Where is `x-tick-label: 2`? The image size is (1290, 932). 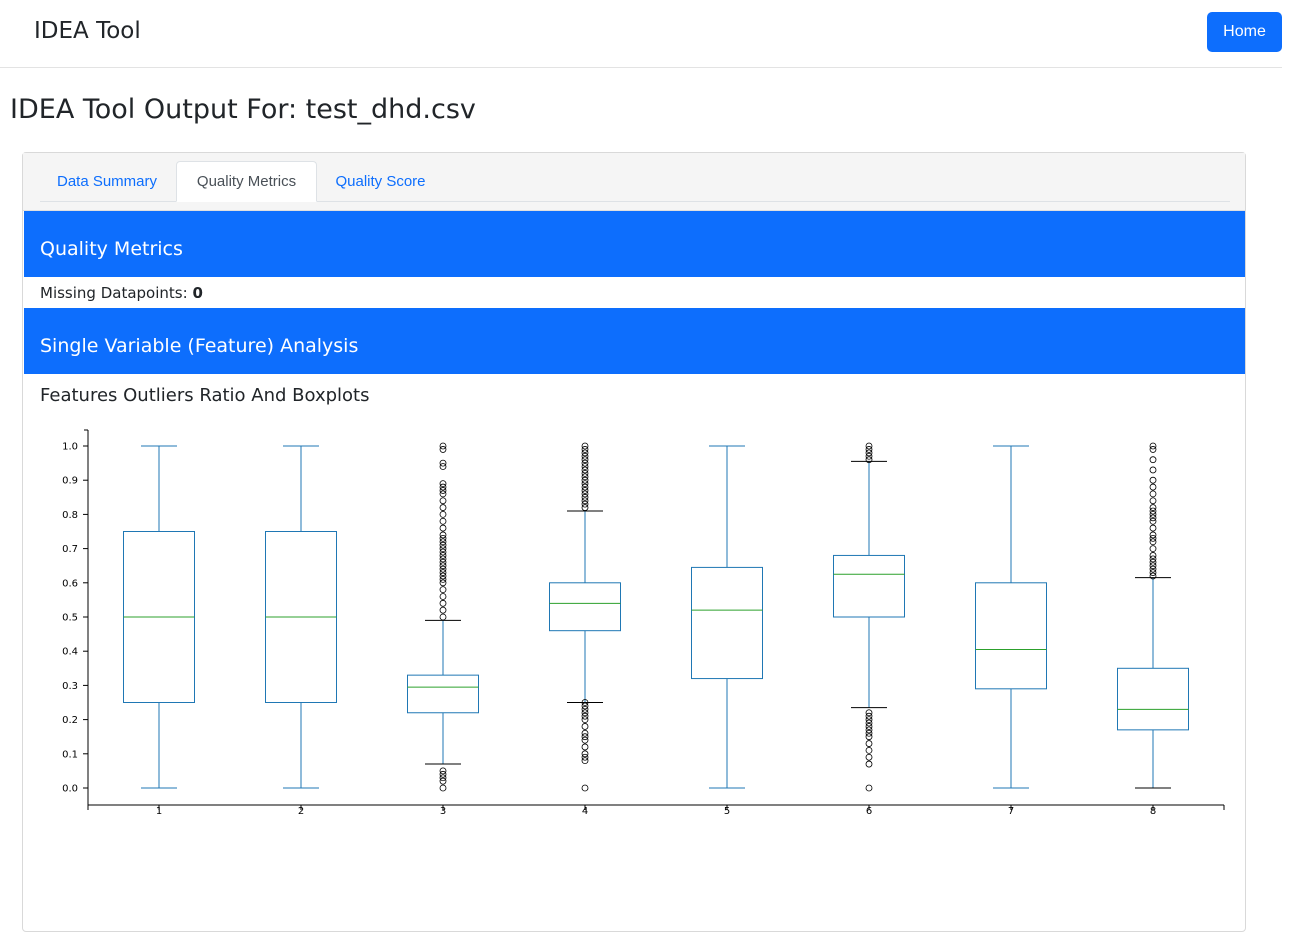
x-tick-label: 2 is located at coordinates (301, 811).